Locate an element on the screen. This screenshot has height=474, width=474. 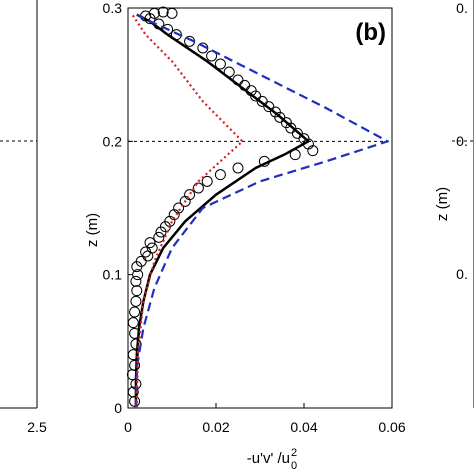
x-axis-label-main: -u'v' /u is located at coordinates (268, 458).